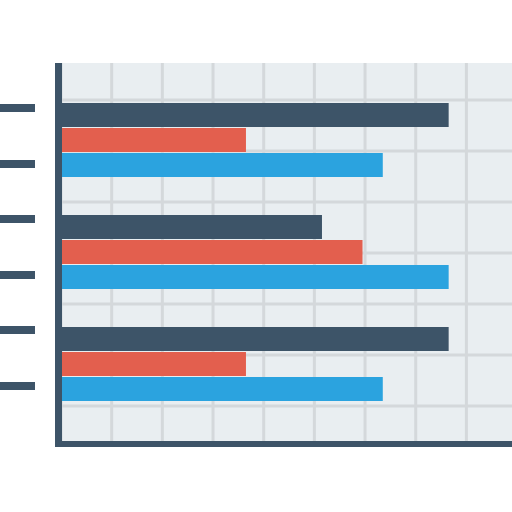 The height and width of the screenshot is (512, 512). What do you see at coordinates (58, 255) in the screenshot?
I see `y-axis` at bounding box center [58, 255].